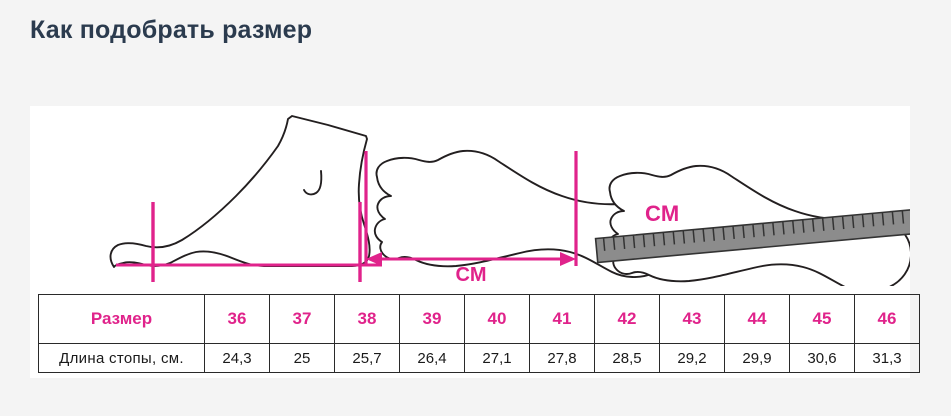 The width and height of the screenshot is (951, 416). What do you see at coordinates (302, 319) in the screenshot?
I see `size-cell-37: 37` at bounding box center [302, 319].